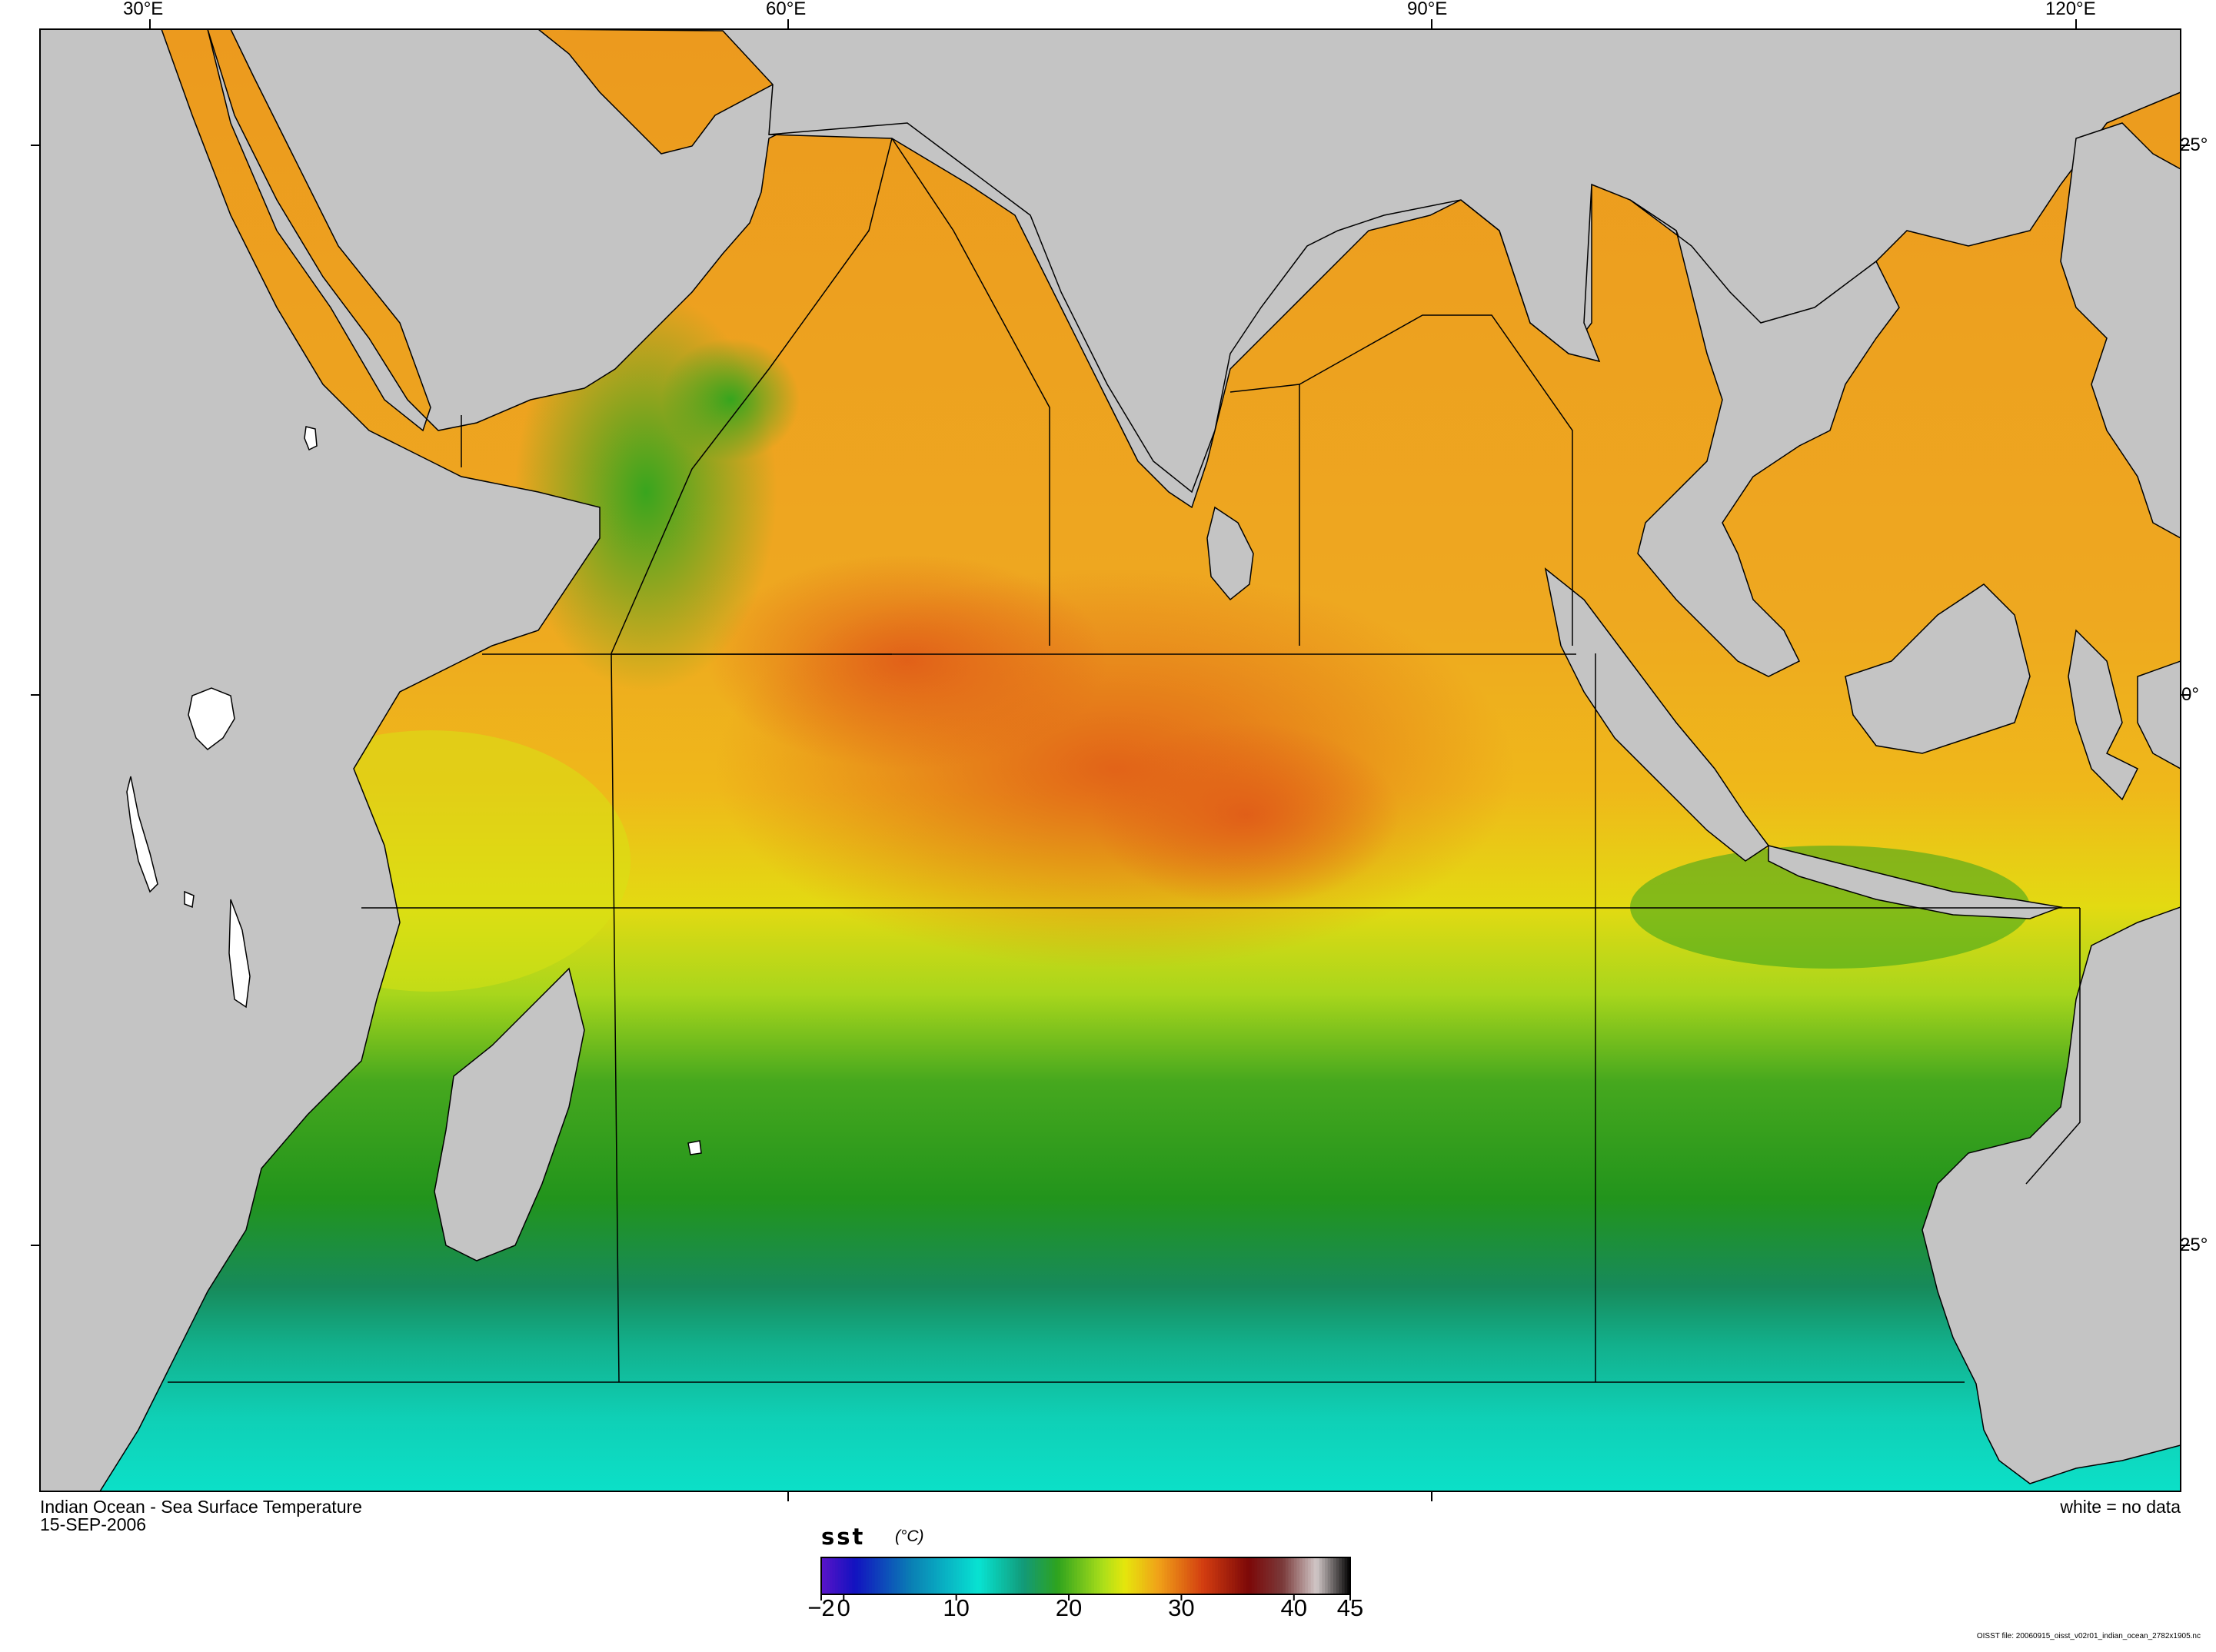 The width and height of the screenshot is (2216, 1652). What do you see at coordinates (1938, 668) in the screenshot?
I see `borneo` at bounding box center [1938, 668].